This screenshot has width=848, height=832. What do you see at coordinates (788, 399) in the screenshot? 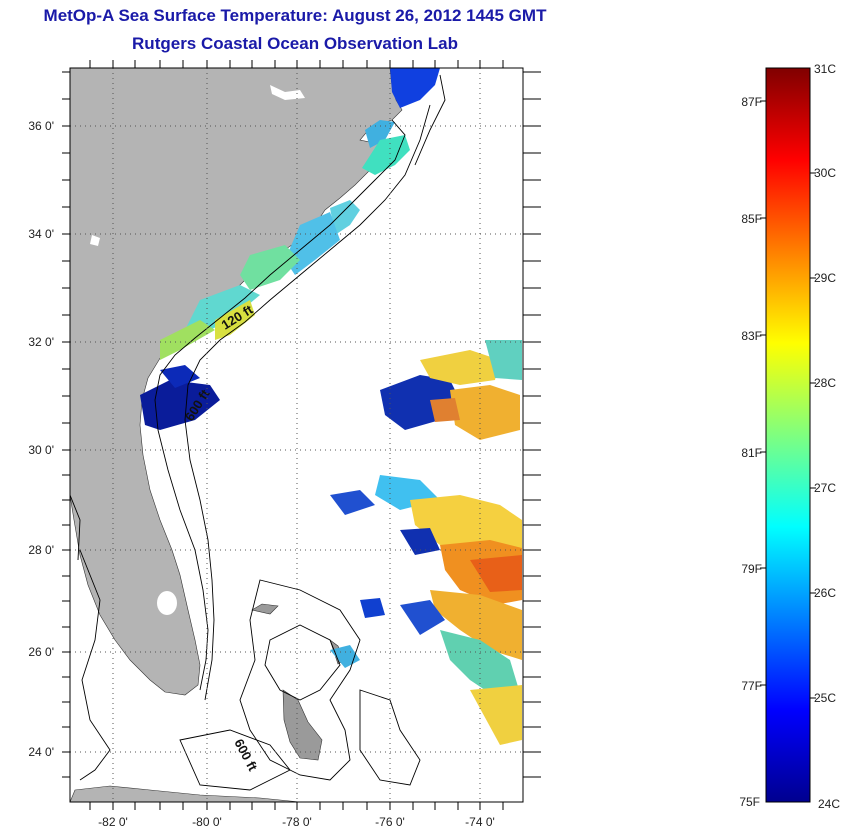
I see `colorbar-ticks` at bounding box center [788, 399].